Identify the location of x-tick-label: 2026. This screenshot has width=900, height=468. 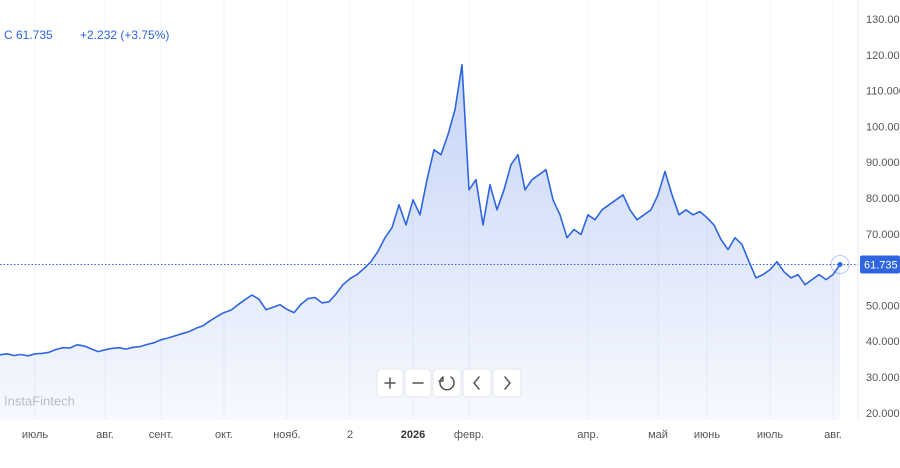
(413, 435).